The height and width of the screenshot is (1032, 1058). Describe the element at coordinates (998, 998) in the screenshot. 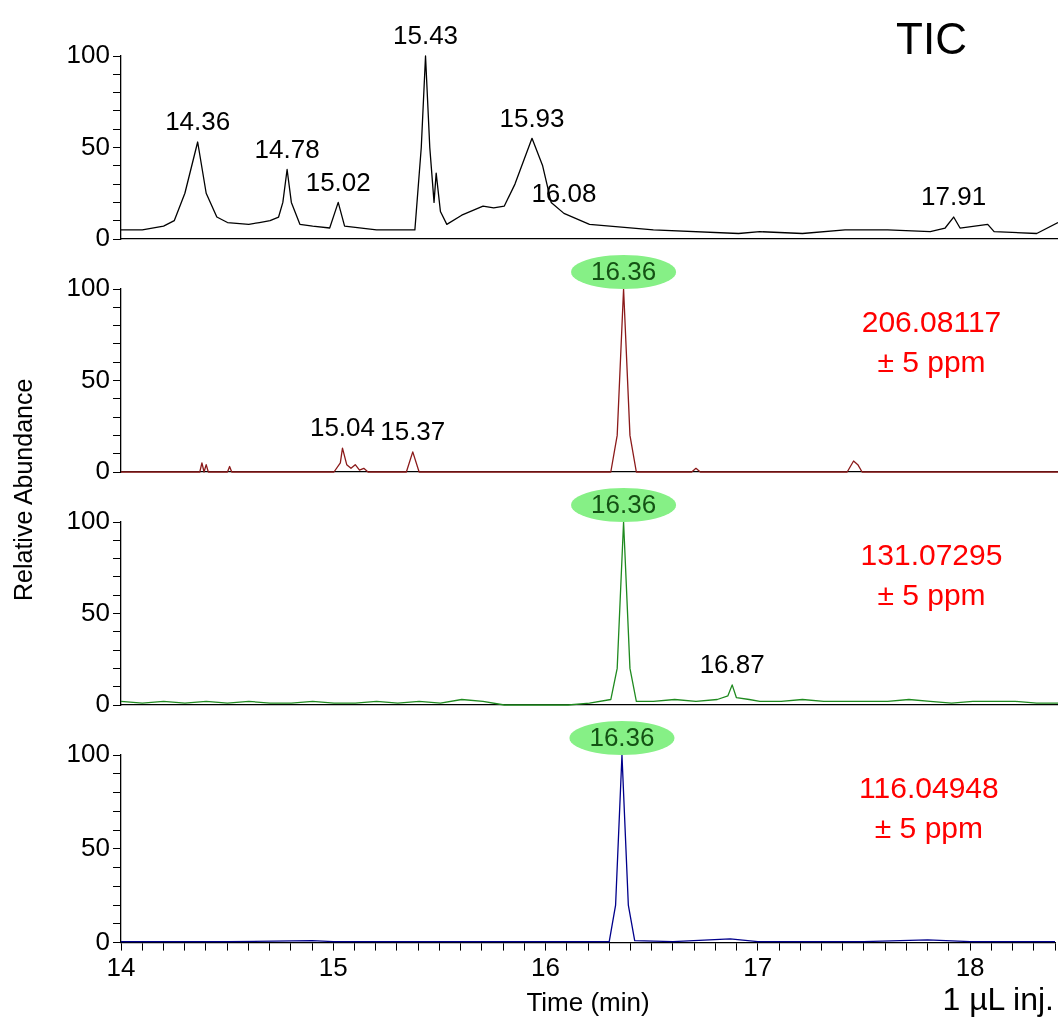

I see `text: 1 µL inj.` at that location.